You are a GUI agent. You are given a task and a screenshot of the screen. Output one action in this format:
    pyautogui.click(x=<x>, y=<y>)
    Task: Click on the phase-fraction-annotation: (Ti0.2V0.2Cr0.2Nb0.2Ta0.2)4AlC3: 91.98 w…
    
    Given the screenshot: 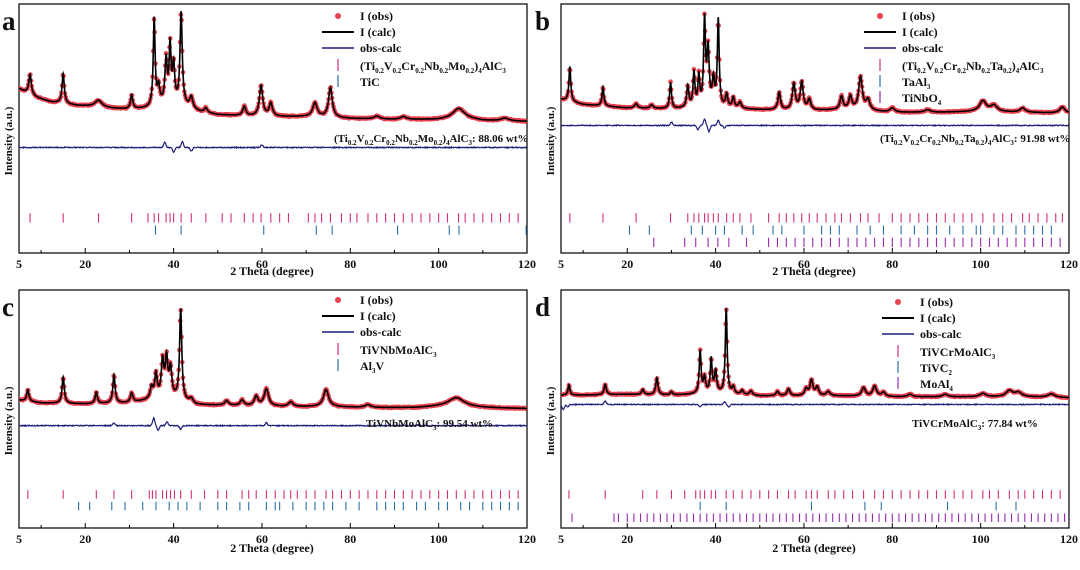 What is the action you would take?
    pyautogui.click(x=975, y=140)
    